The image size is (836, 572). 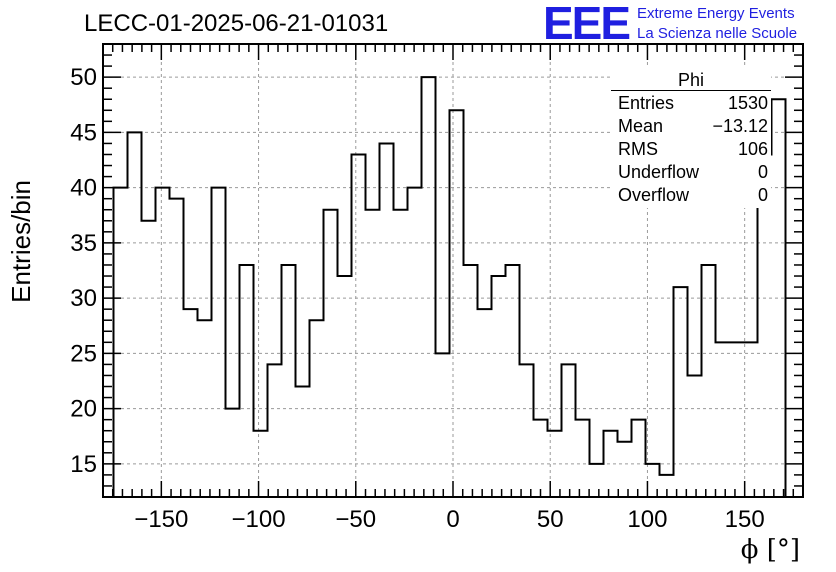 I want to click on y-tick-label: 35, so click(x=83, y=243).